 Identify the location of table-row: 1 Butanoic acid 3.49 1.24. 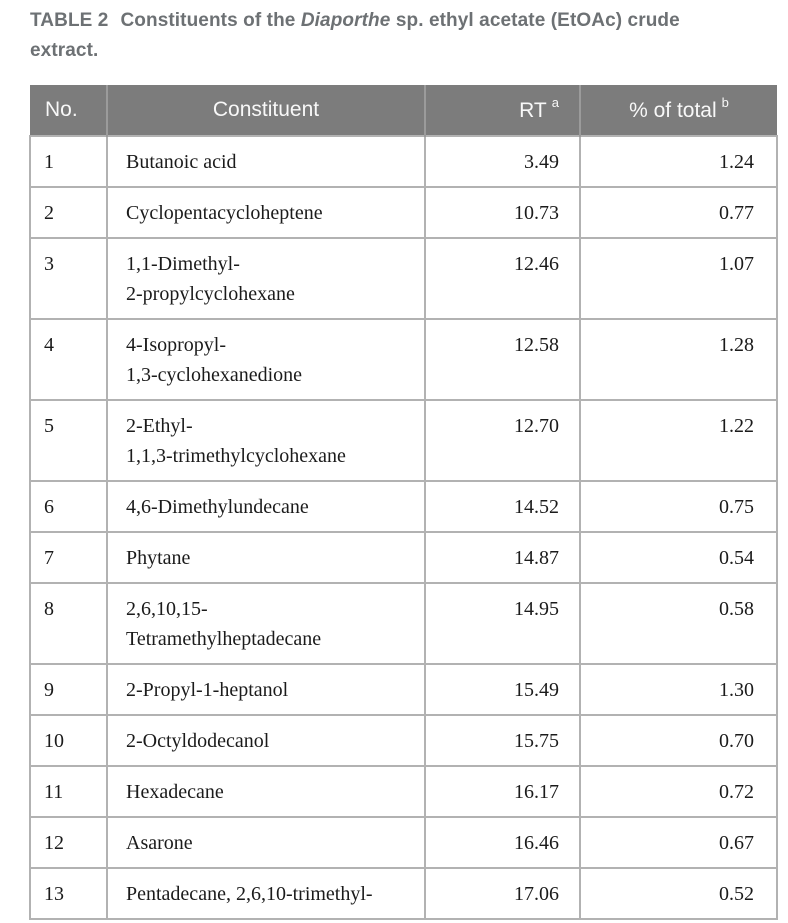
(403, 161).